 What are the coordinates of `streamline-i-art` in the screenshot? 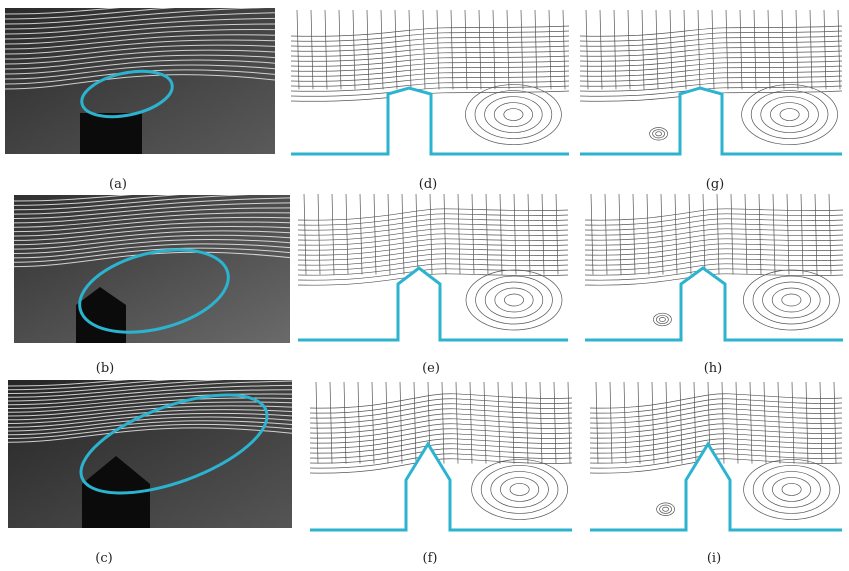 It's located at (716, 456).